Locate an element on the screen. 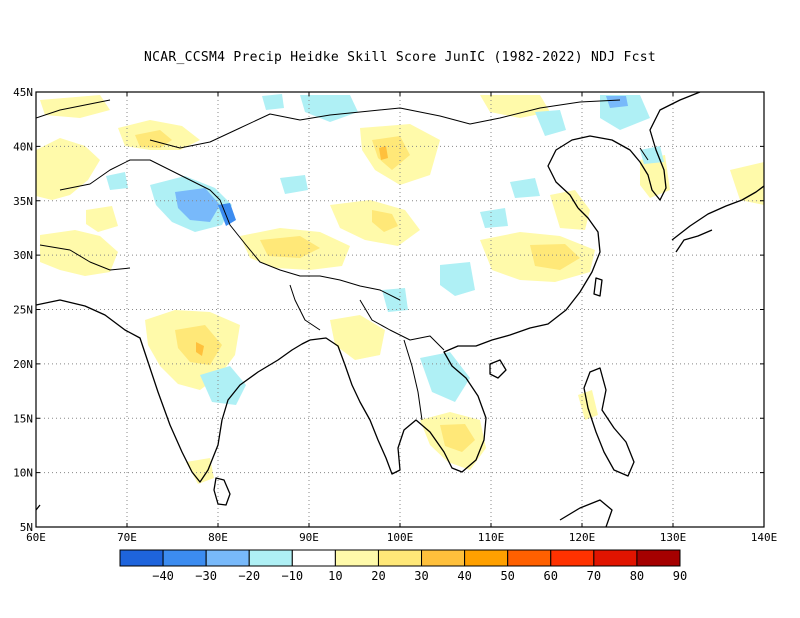 The height and width of the screenshot is (618, 800). coastline-borneo is located at coordinates (586, 513).